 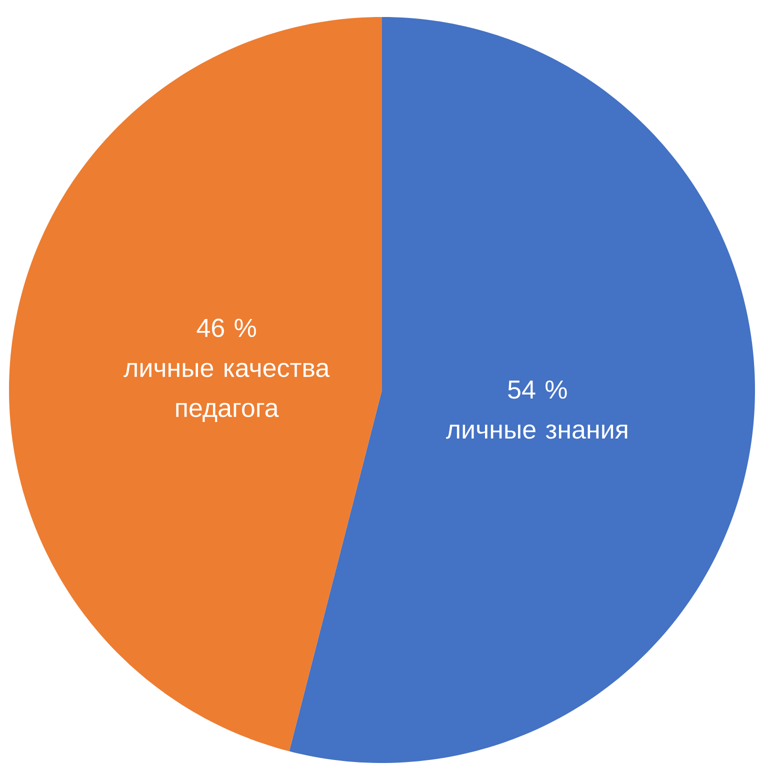 I want to click on data-label: 54 %, so click(x=537, y=389).